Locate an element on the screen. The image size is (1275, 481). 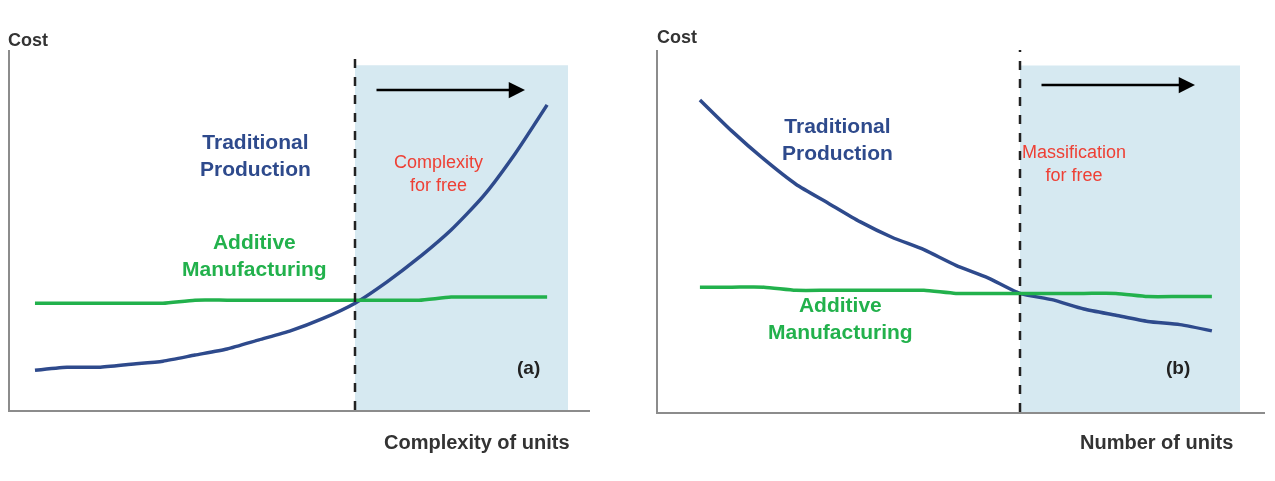
x-axis-title: Complexity of units is located at coordinates (477, 442).